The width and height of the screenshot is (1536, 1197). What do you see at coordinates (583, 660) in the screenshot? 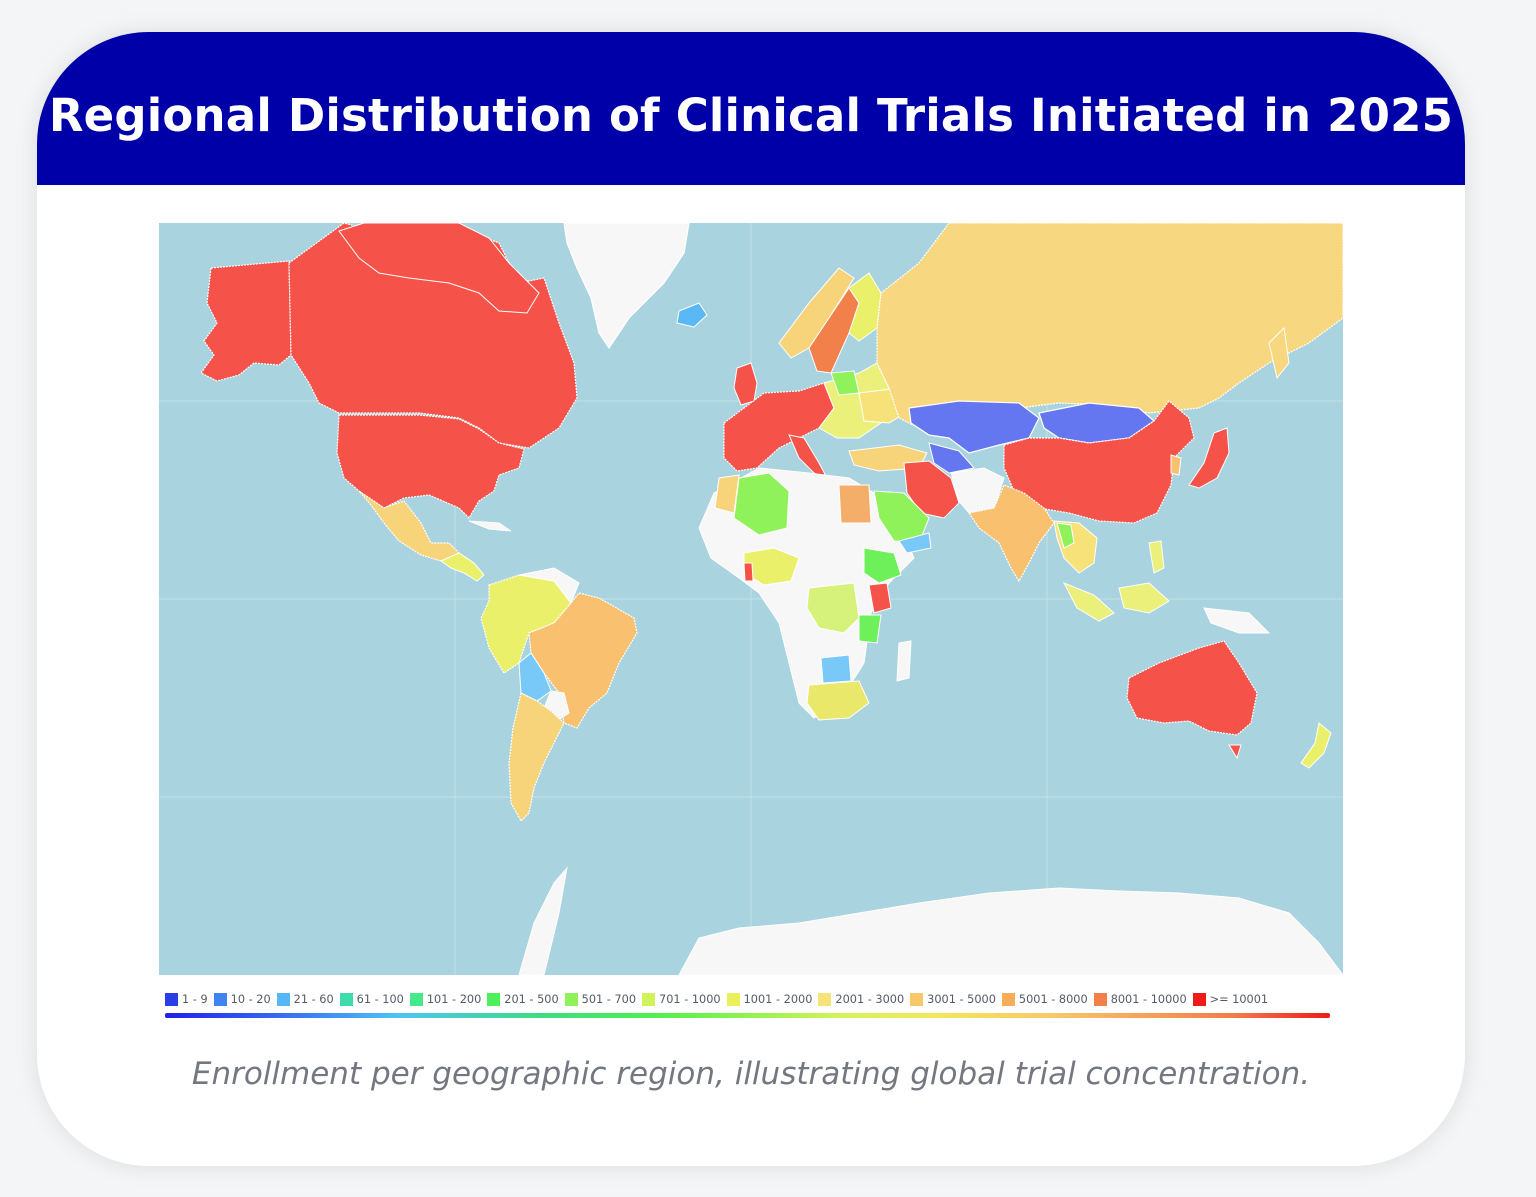
I see `region-brazil` at bounding box center [583, 660].